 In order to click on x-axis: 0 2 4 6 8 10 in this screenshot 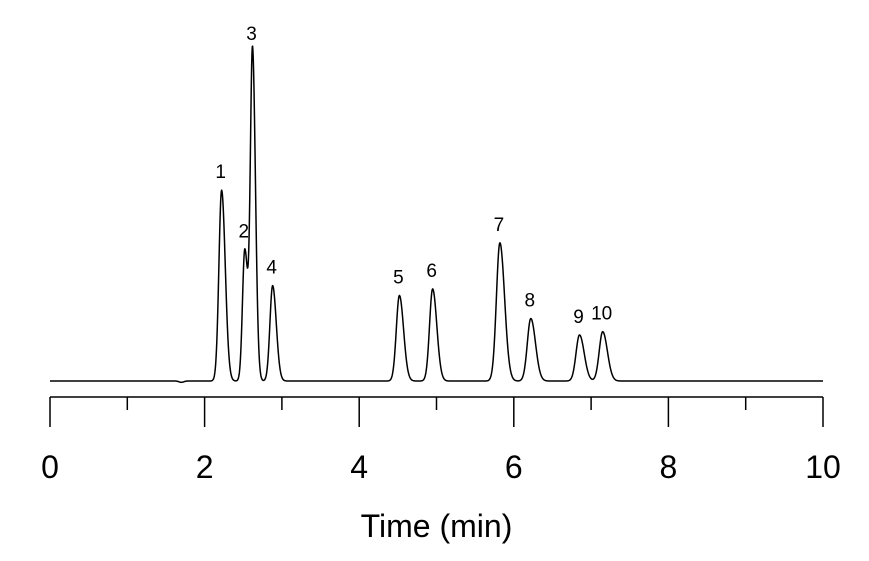, I will do `click(441, 440)`.